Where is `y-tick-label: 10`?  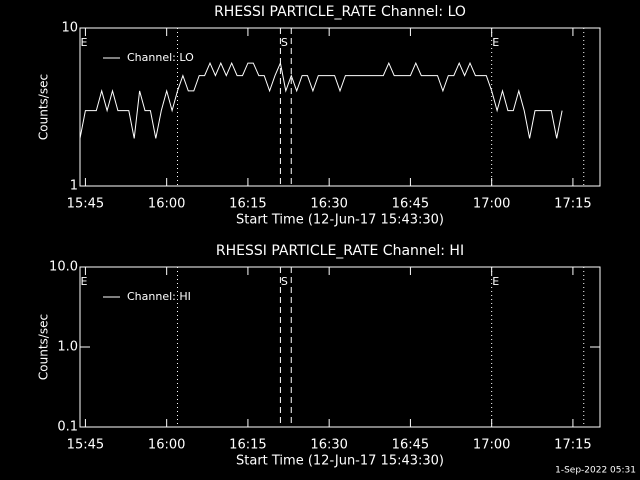
y-tick-label: 10 is located at coordinates (69, 28).